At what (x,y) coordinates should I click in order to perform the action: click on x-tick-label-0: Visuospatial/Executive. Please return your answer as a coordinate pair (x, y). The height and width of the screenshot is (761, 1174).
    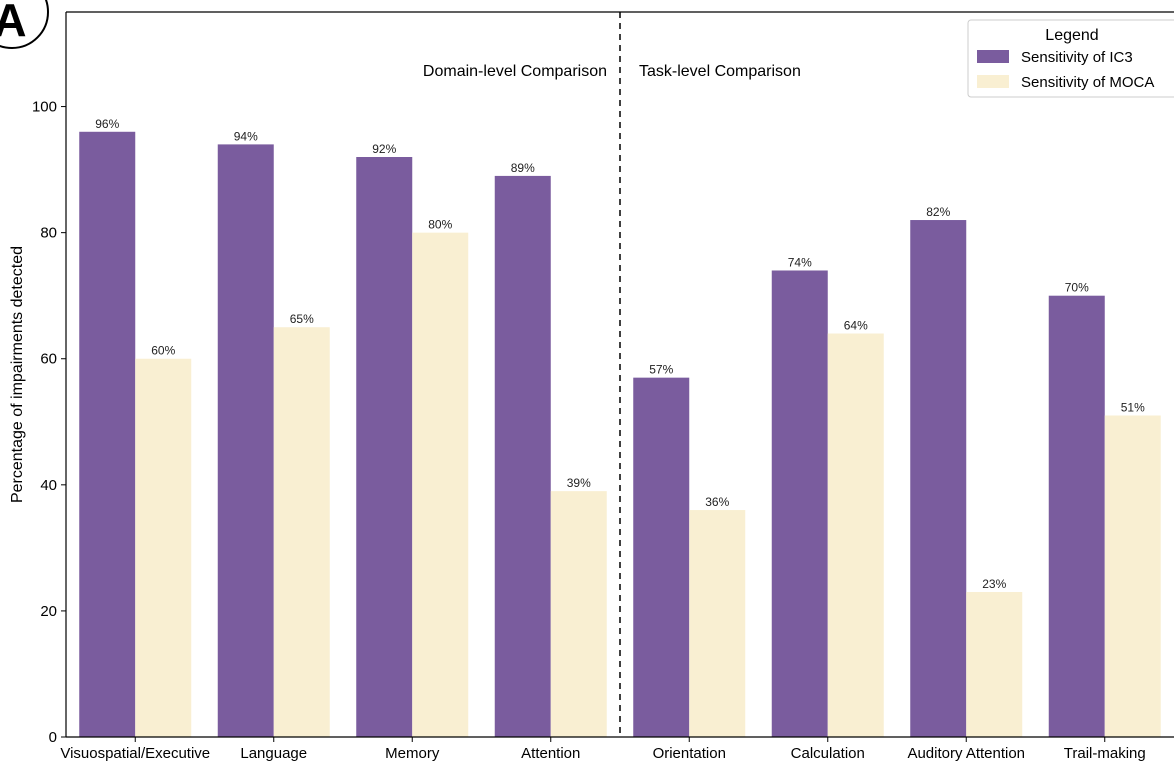
    Looking at the image, I should click on (135, 753).